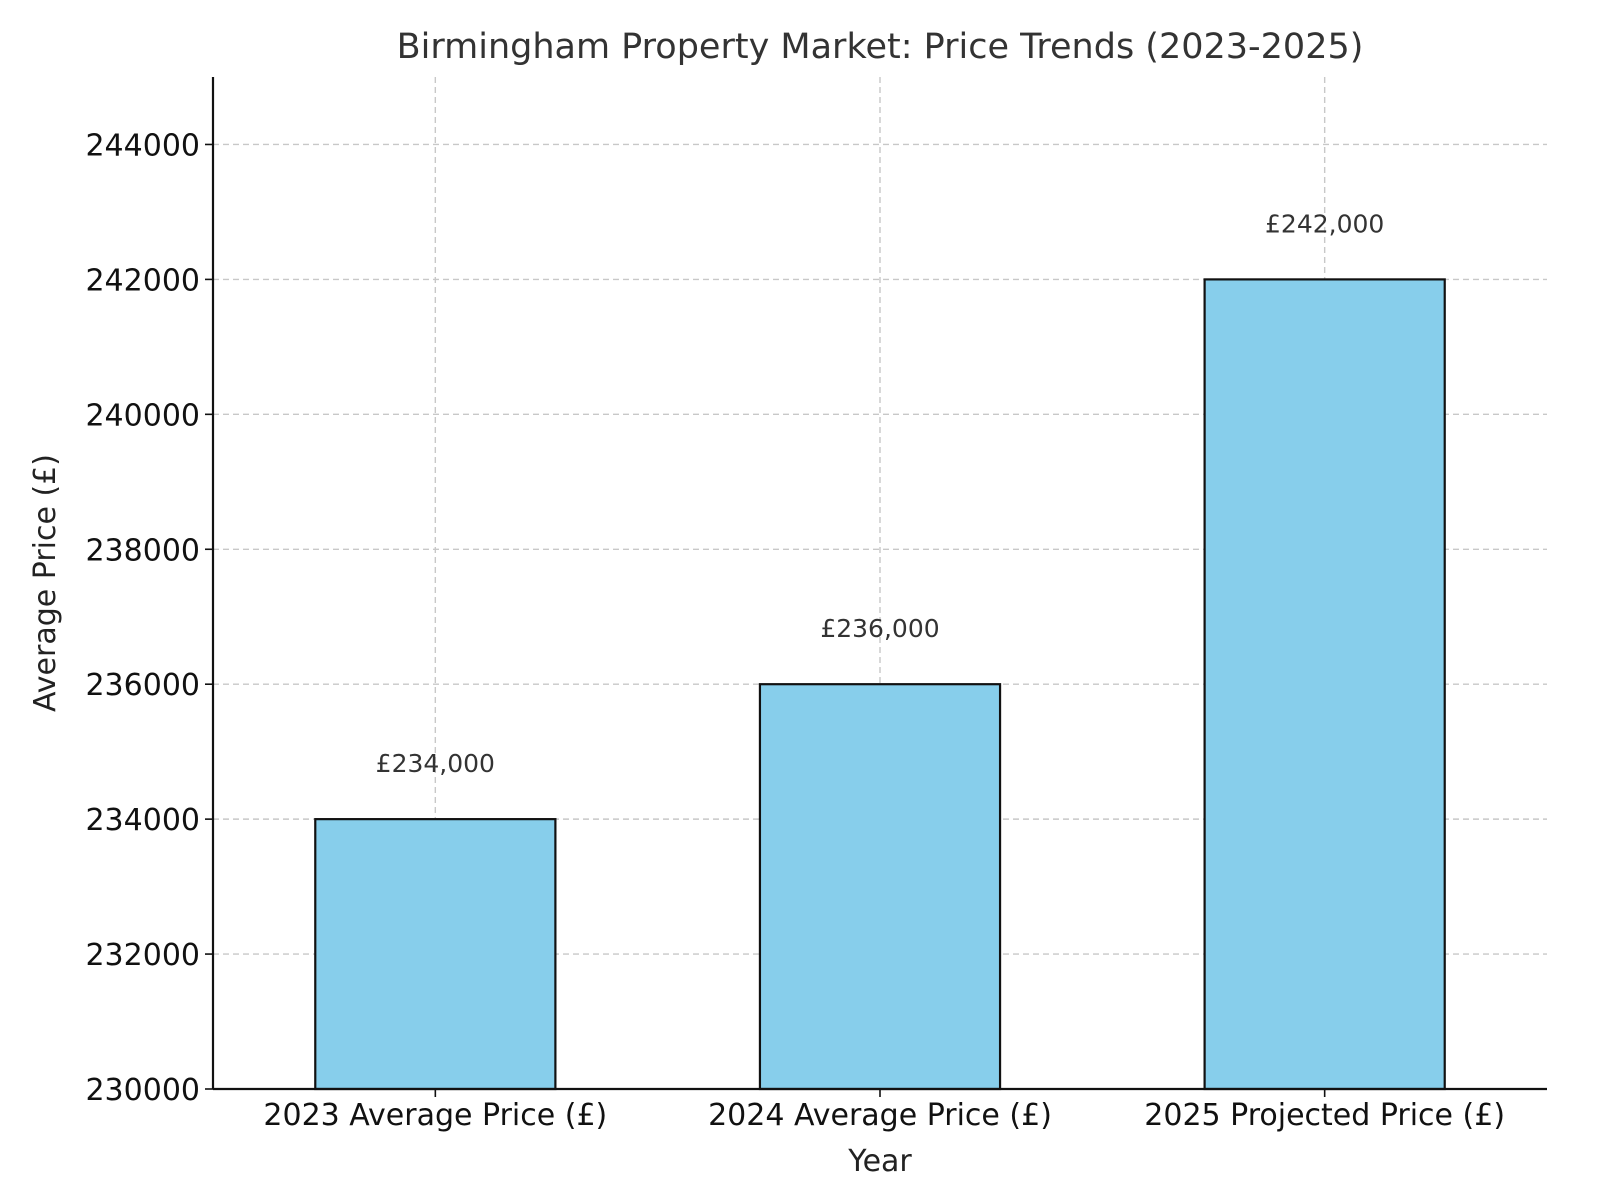 Image resolution: width=1600 pixels, height=1200 pixels. What do you see at coordinates (879, 628) in the screenshot?
I see `bar-value-label: £236,000` at bounding box center [879, 628].